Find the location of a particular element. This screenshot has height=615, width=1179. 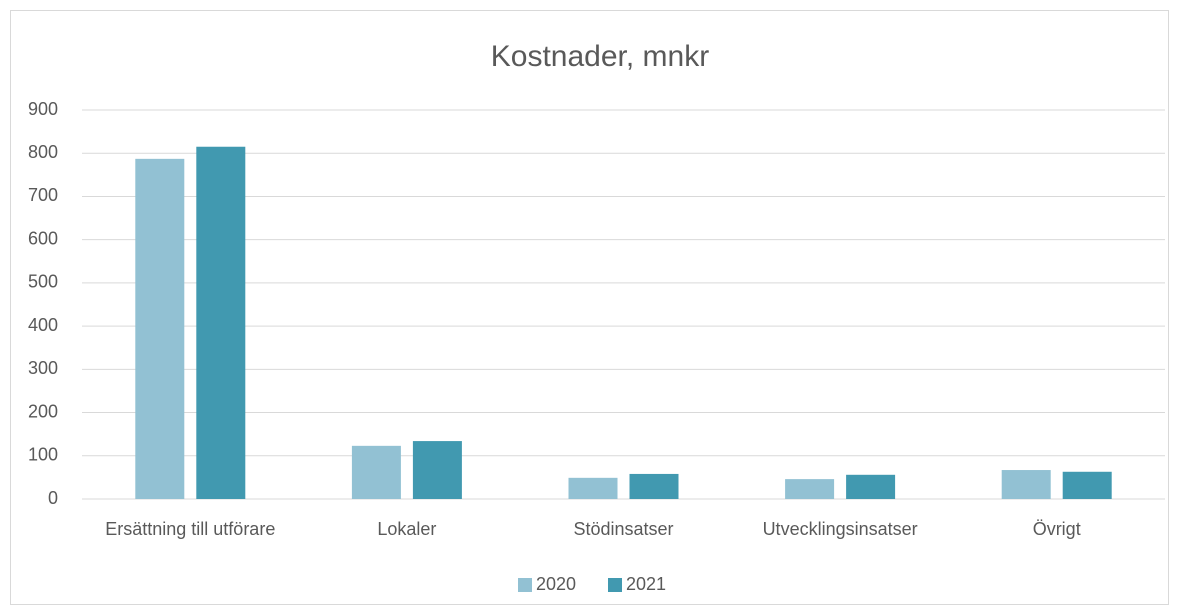

y-tick-label: 800 is located at coordinates (43, 152).